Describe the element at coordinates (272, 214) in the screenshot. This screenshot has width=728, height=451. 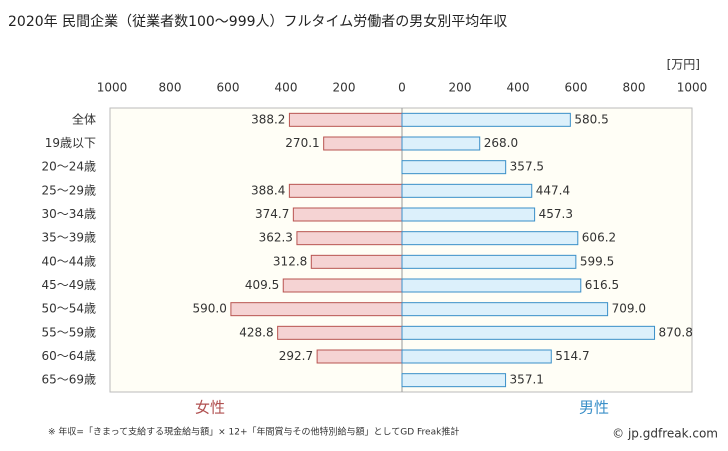
I see `value-label: 374.7` at that location.